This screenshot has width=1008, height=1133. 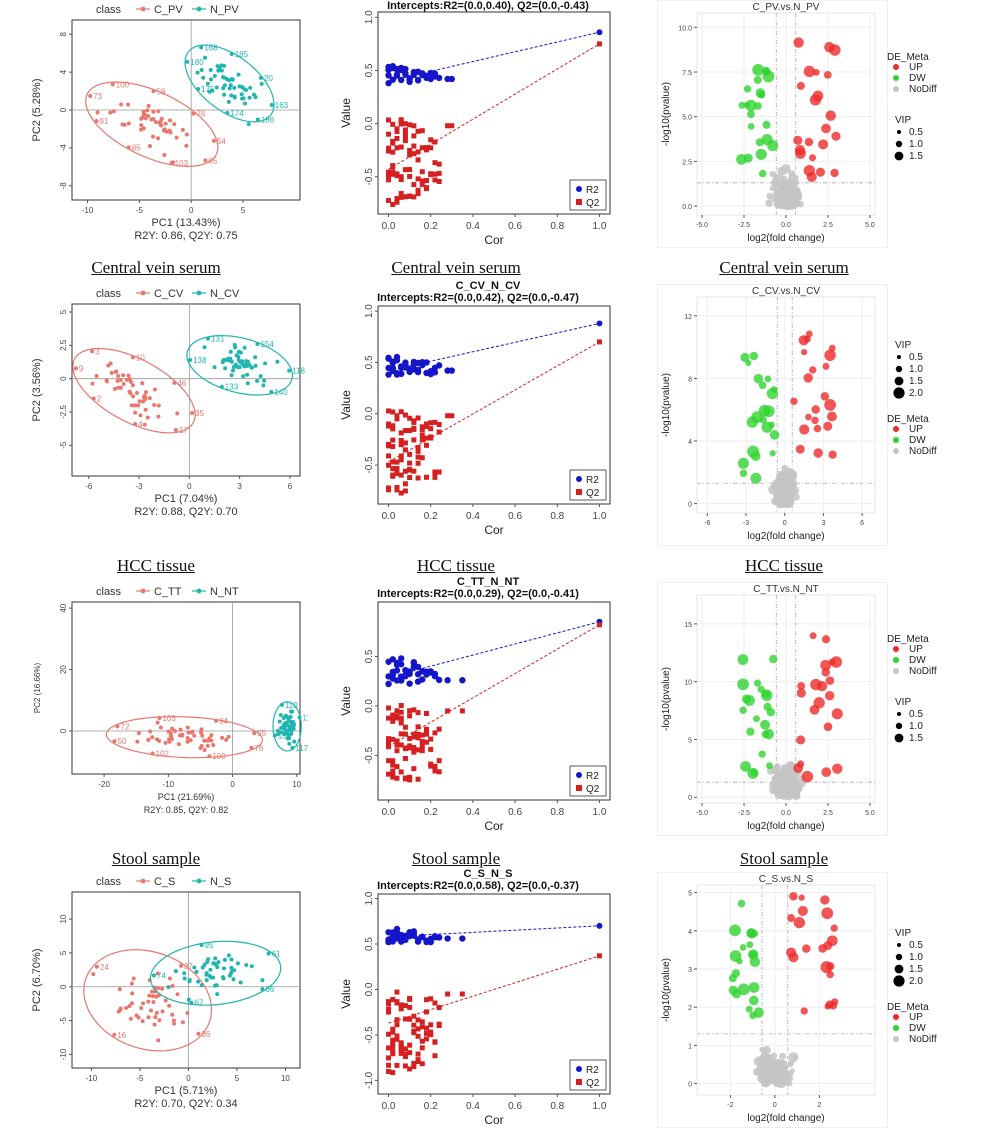 What do you see at coordinates (143, 591) in the screenshot?
I see `legend-marker-case` at bounding box center [143, 591].